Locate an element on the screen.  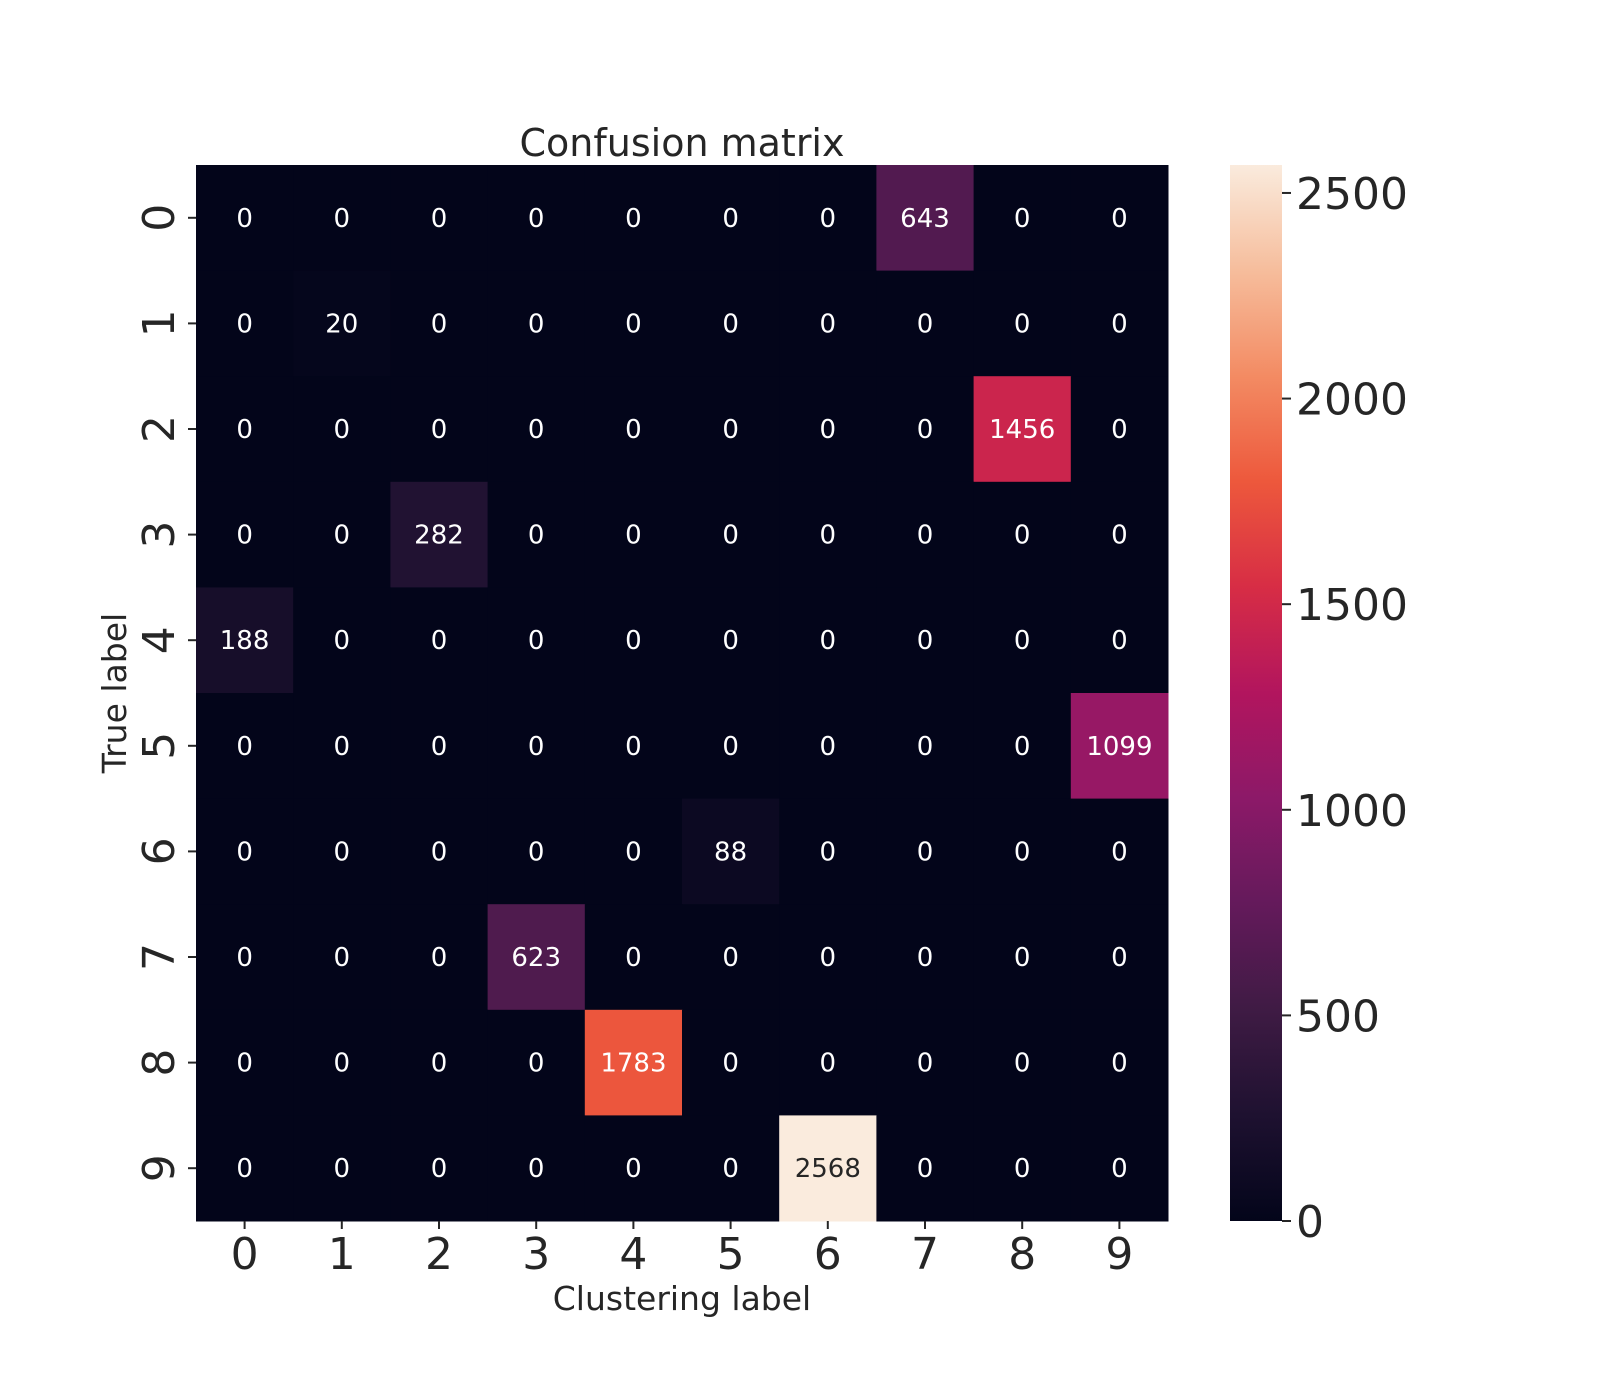
y-tick-label: 9 is located at coordinates (159, 1168).